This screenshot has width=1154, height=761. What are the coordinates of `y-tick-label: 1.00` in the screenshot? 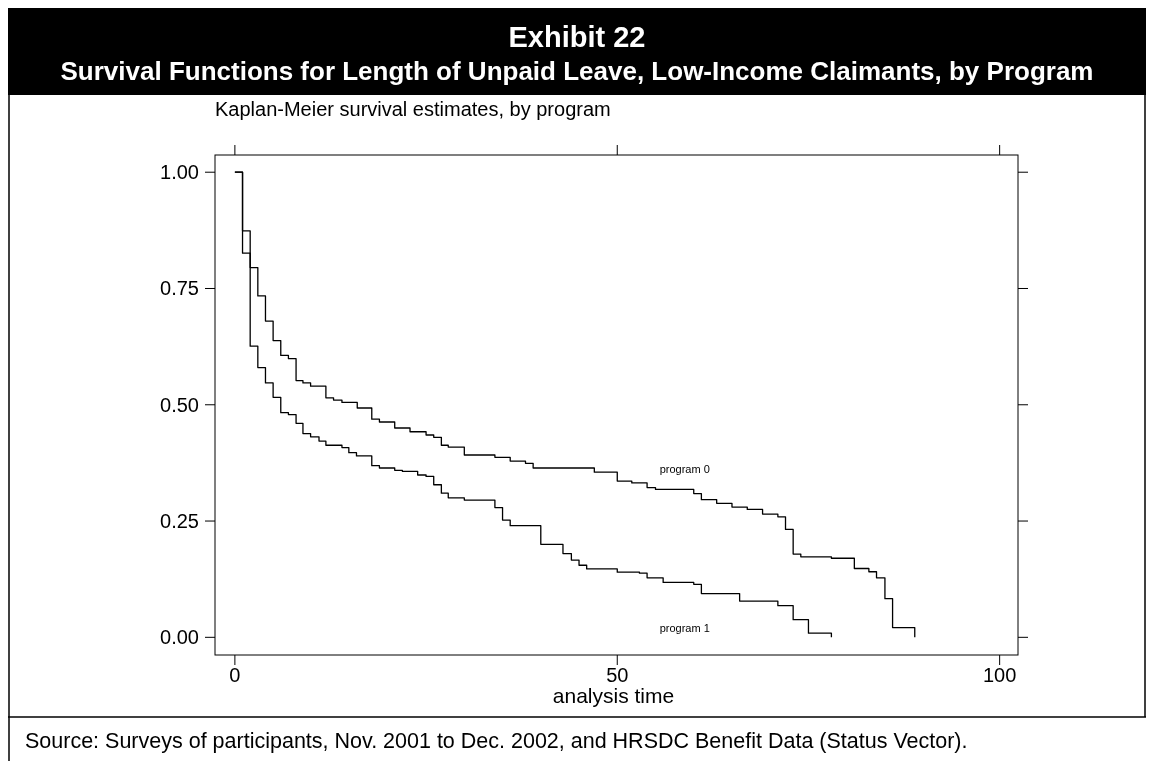 It's located at (179, 172).